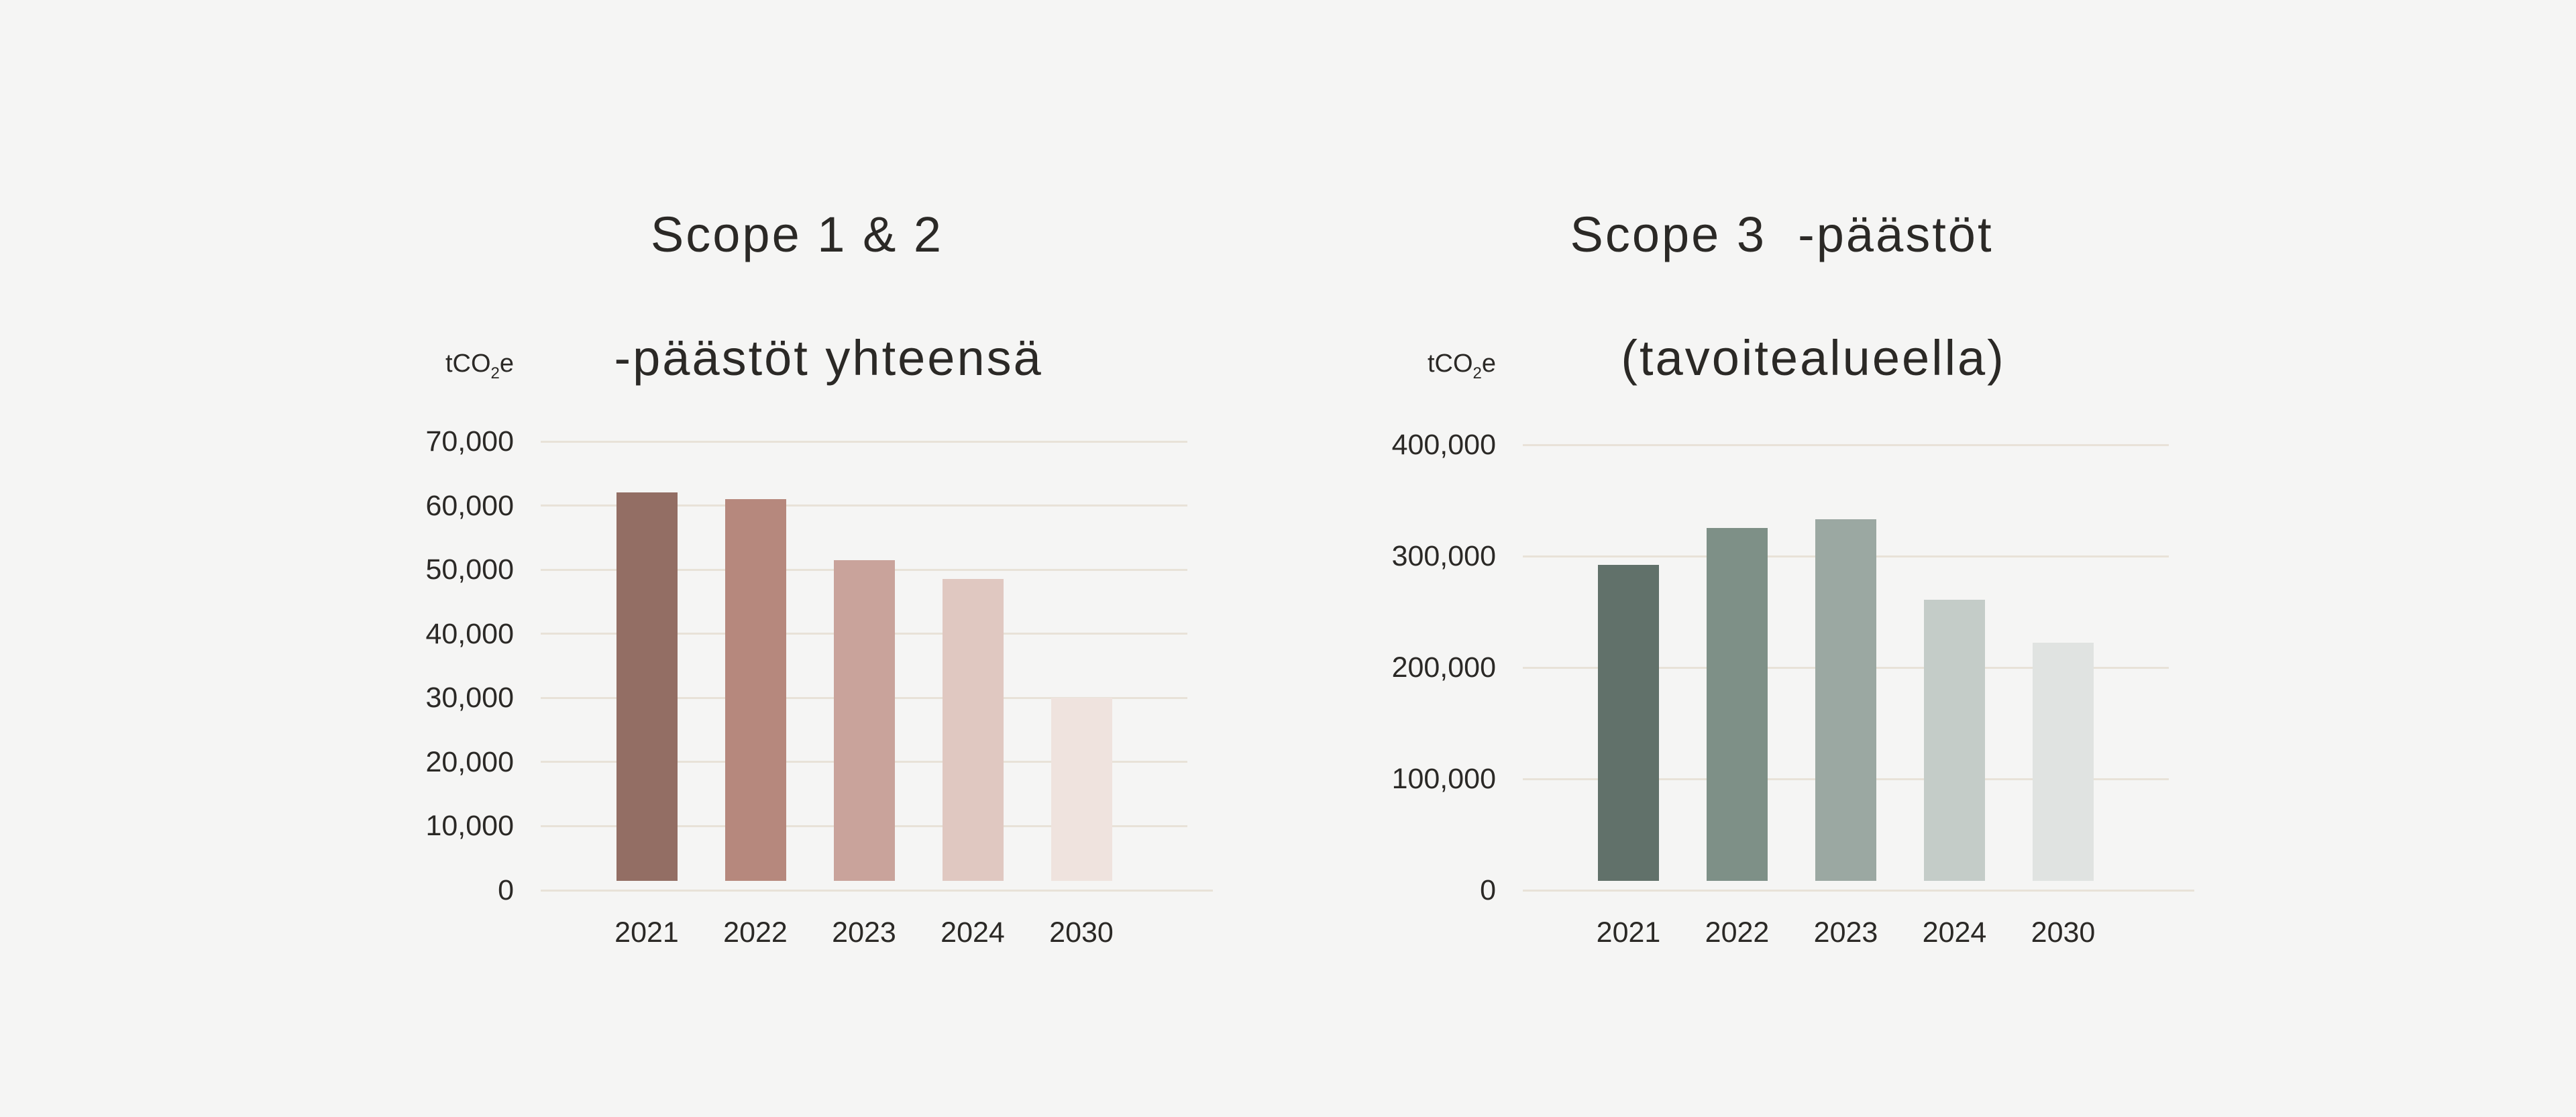 This screenshot has height=1117, width=2576. Describe the element at coordinates (1782, 234) in the screenshot. I see `chart-title-line-1: Scope 3 -päästöt` at that location.